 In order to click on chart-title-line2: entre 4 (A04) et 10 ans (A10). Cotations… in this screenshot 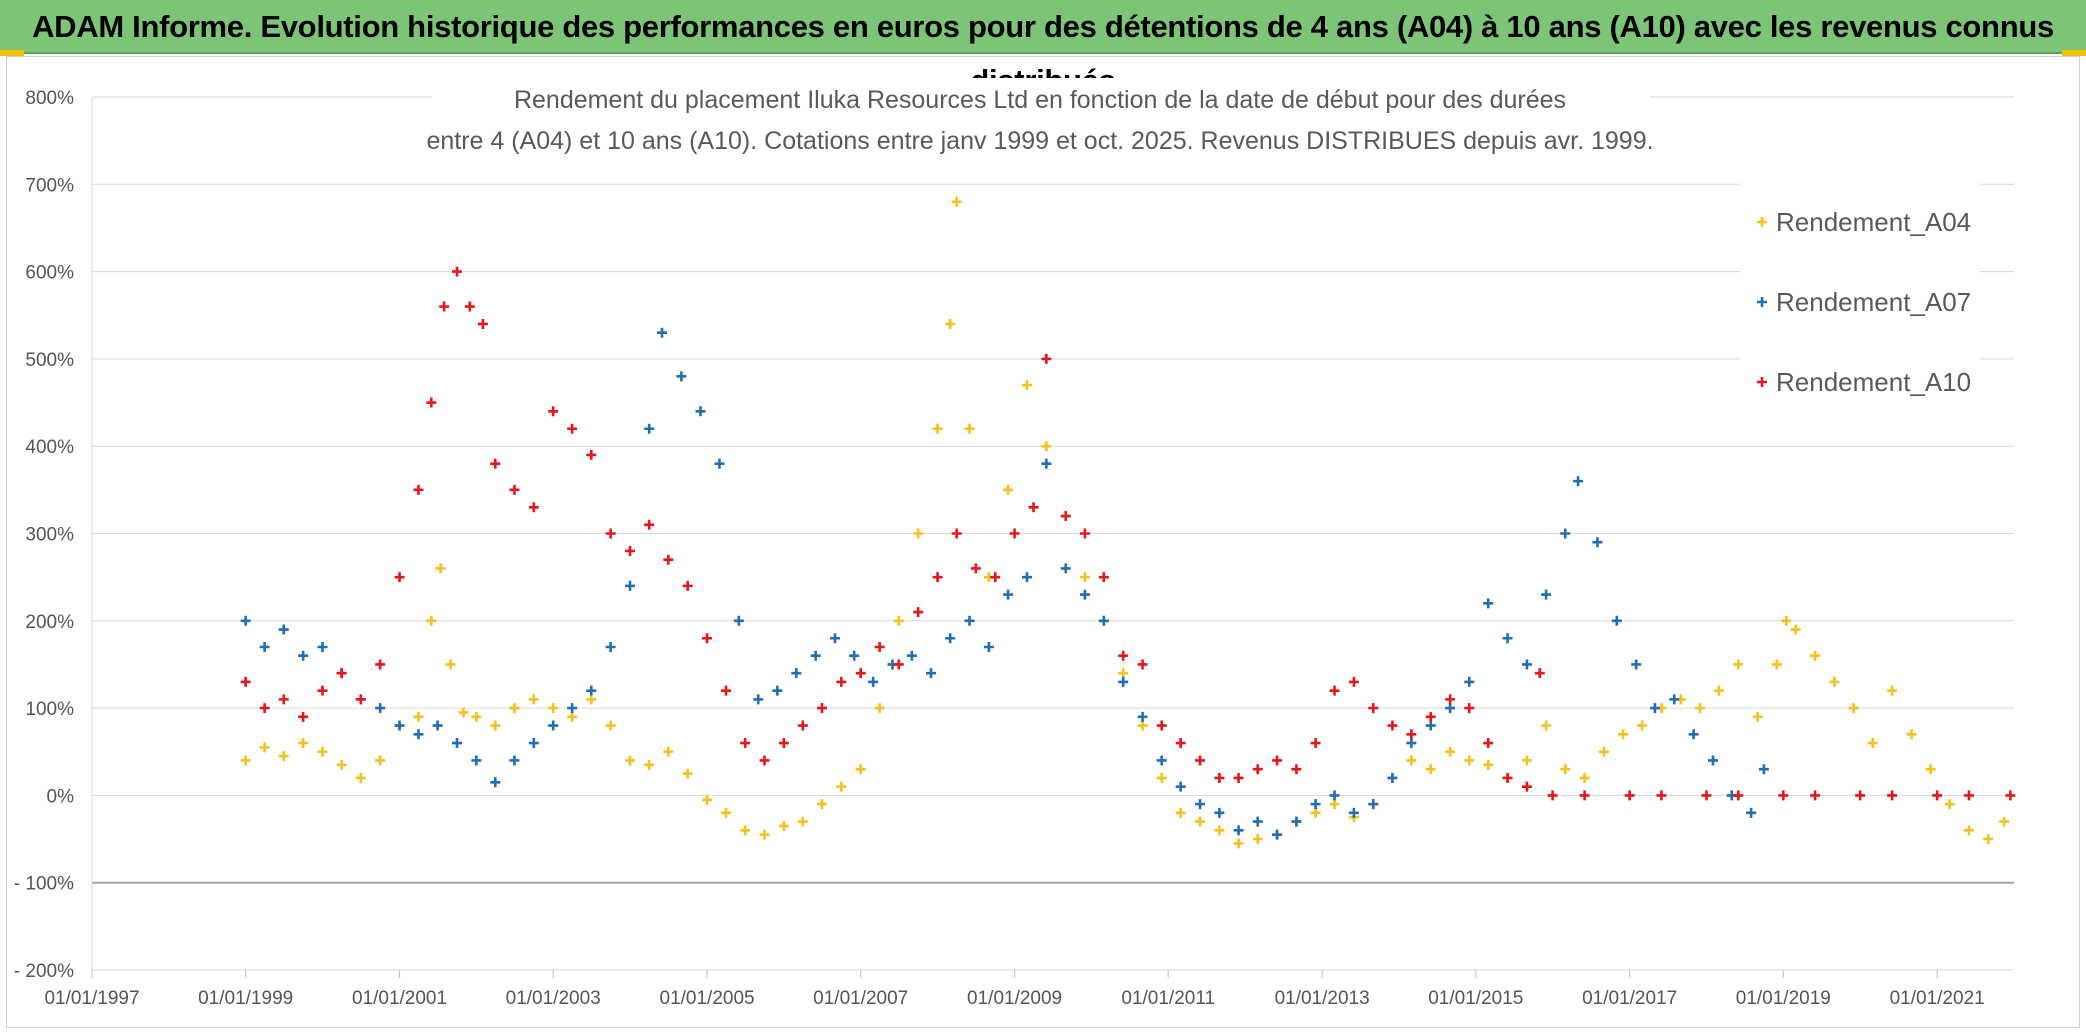, I will do `click(1039, 141)`.